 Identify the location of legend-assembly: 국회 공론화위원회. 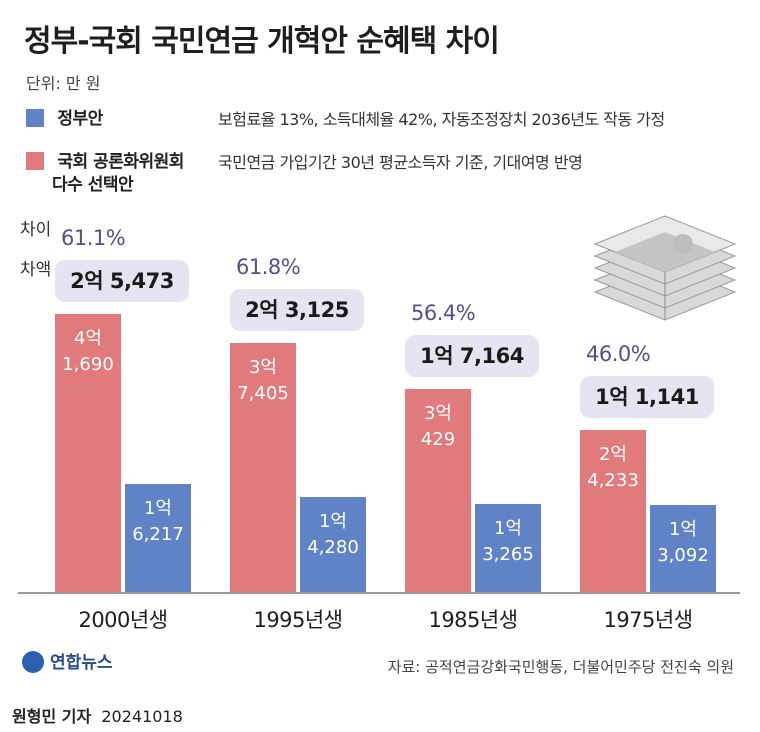
(105, 159).